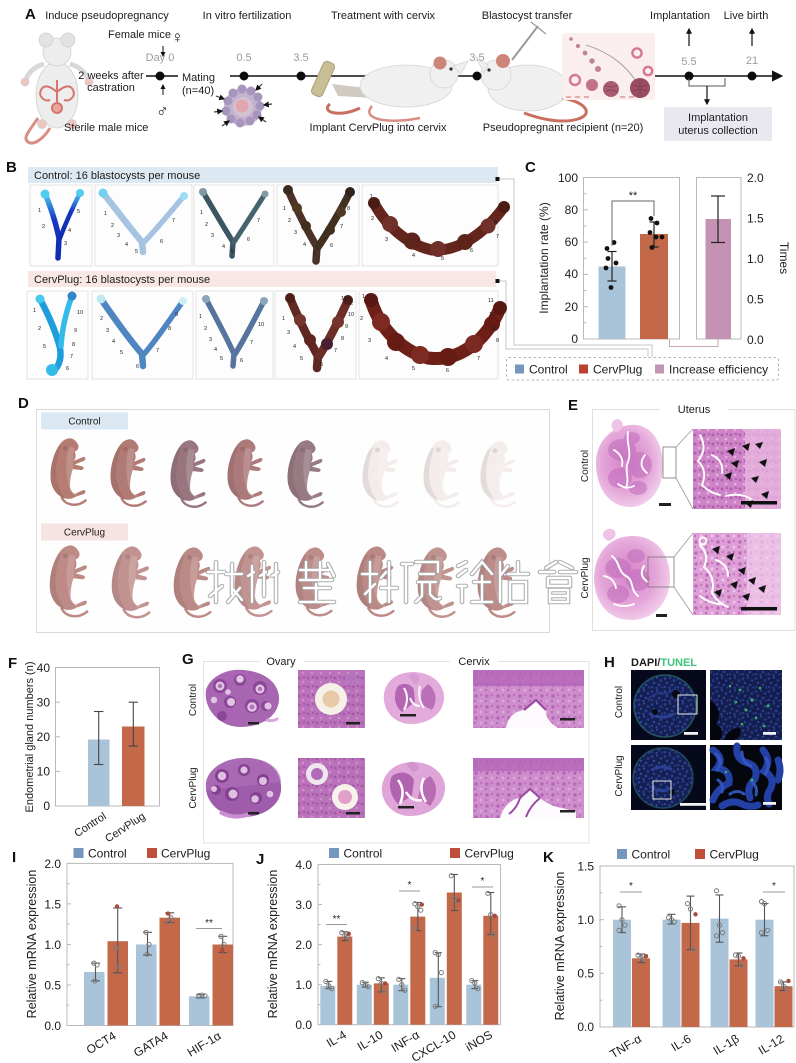 The width and height of the screenshot is (796, 1063). What do you see at coordinates (585, 867) in the screenshot?
I see `svg-text: 1.5` at bounding box center [585, 867].